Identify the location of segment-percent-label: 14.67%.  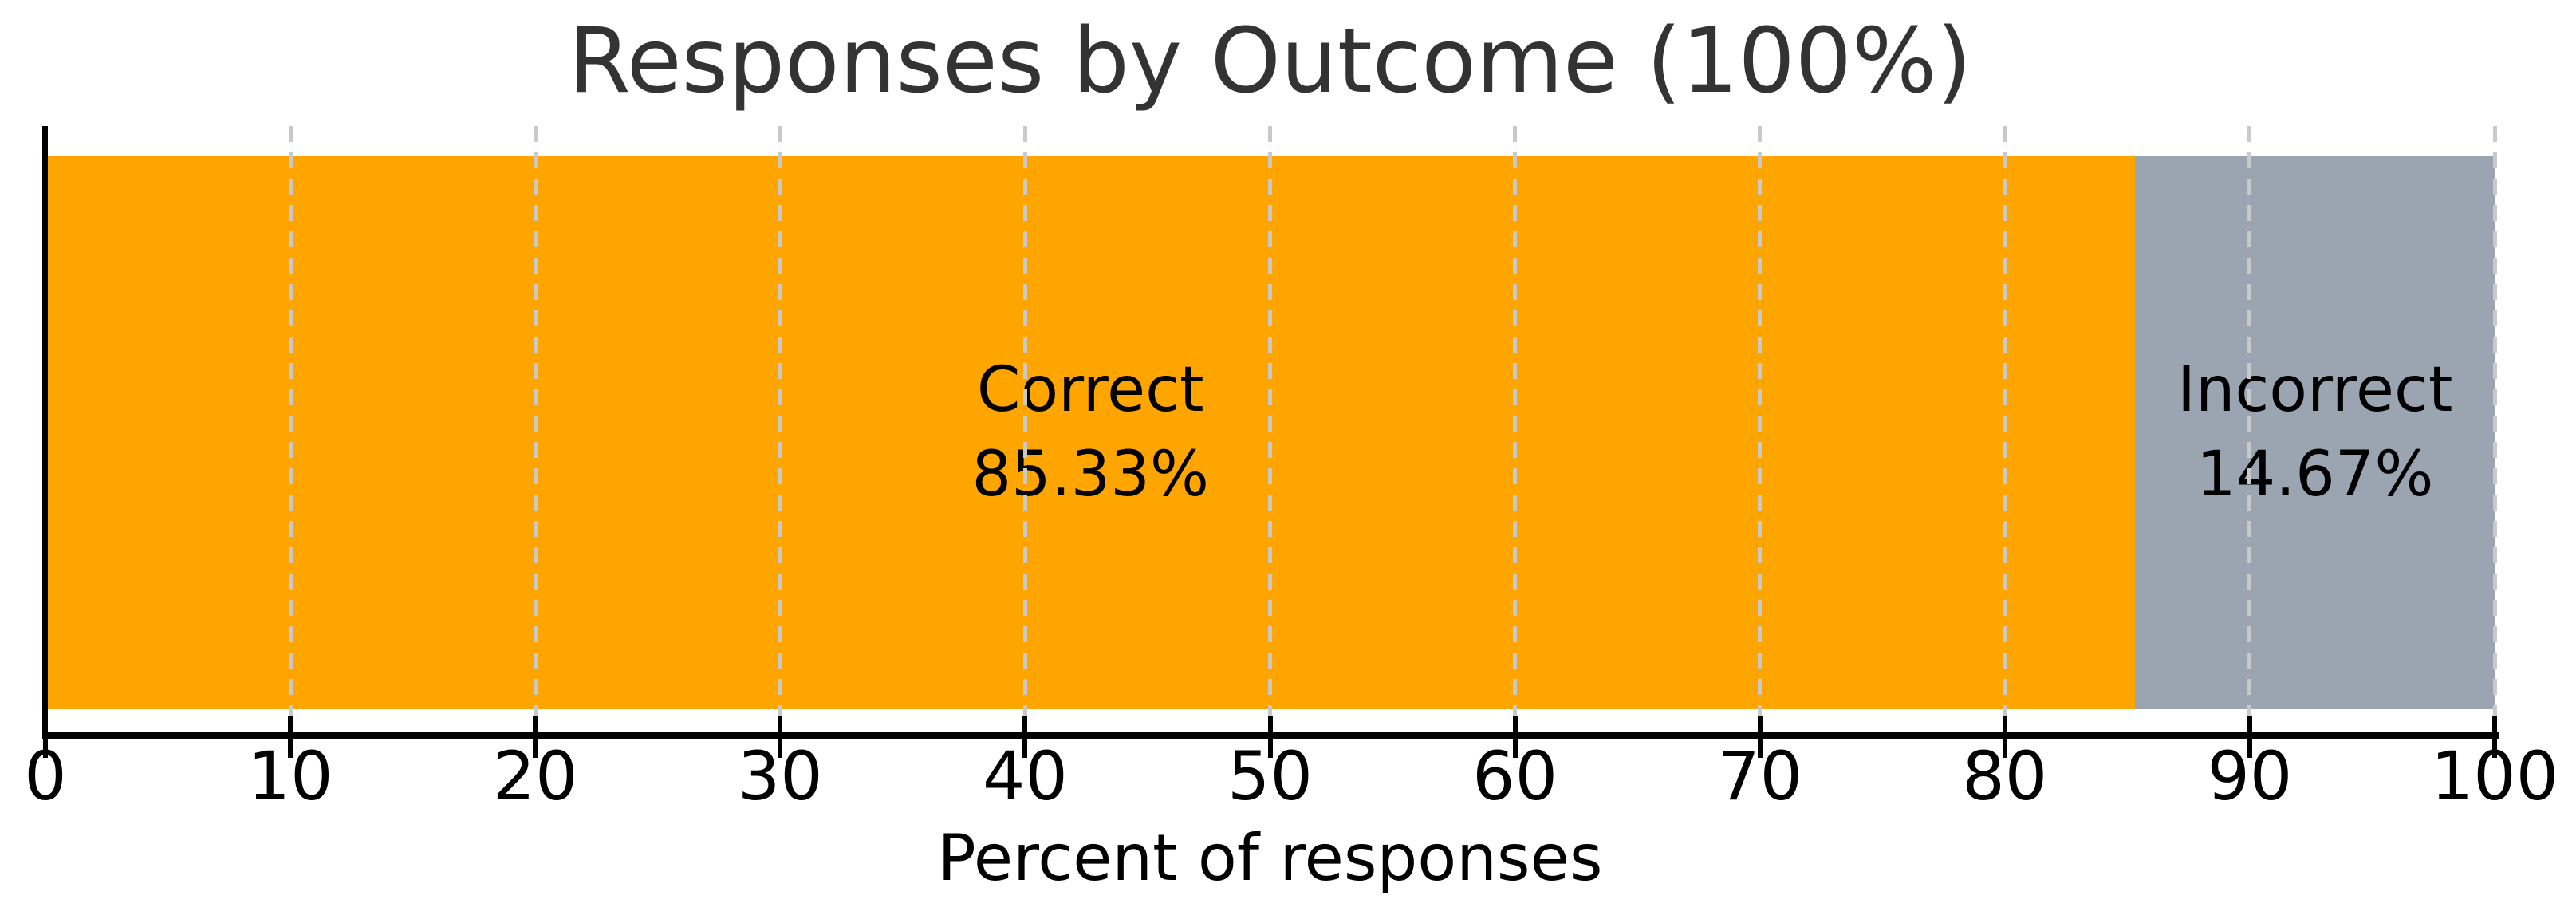
(2315, 474).